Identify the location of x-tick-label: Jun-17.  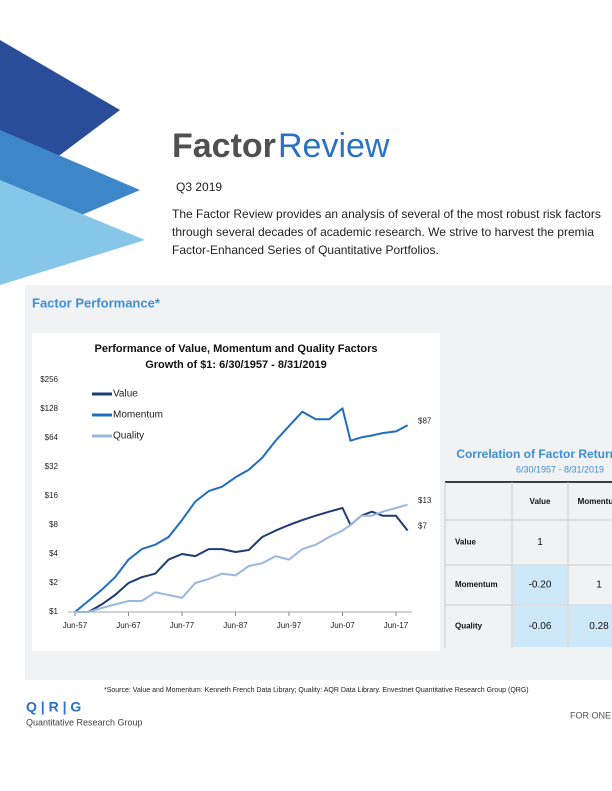
(396, 625).